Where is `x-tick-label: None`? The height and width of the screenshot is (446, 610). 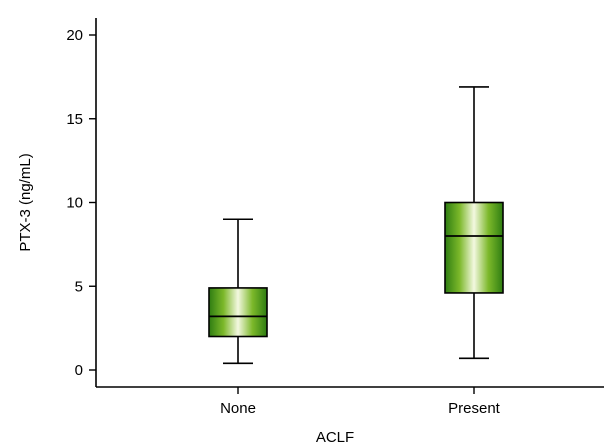 x-tick-label: None is located at coordinates (238, 408).